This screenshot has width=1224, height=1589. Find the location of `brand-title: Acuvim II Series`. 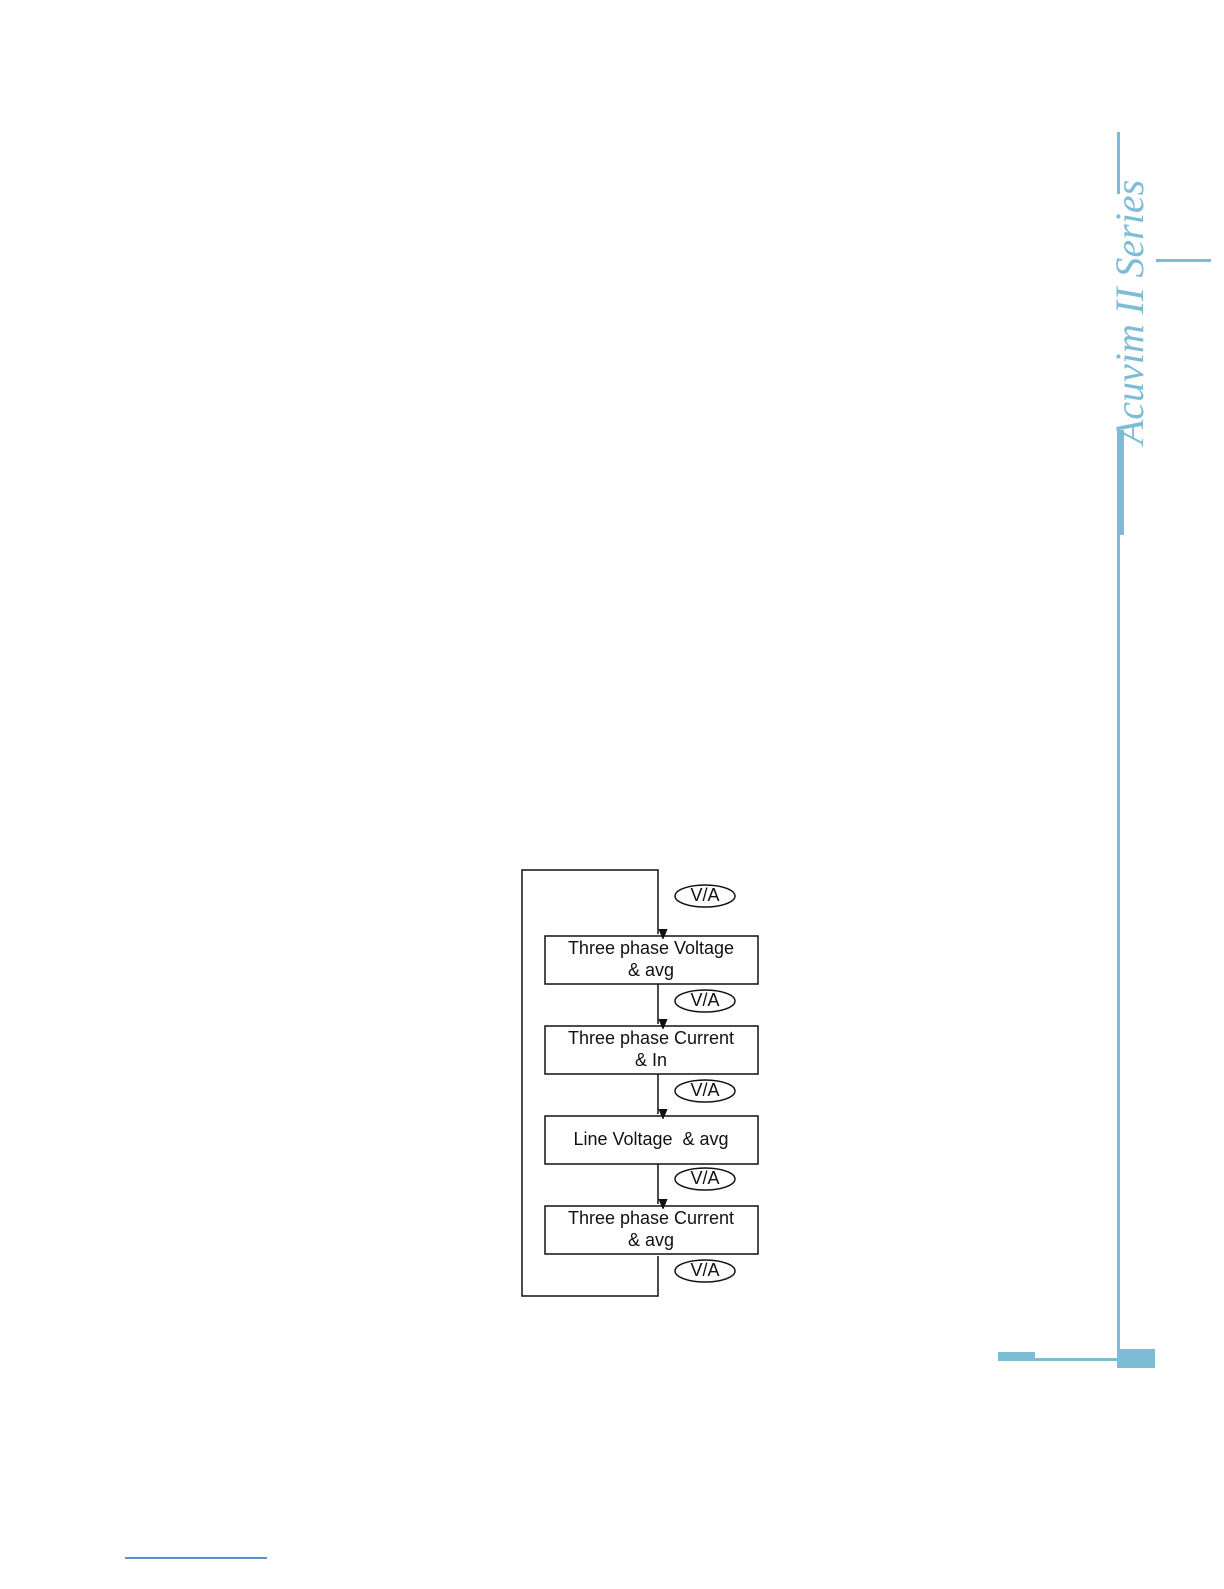

brand-title: Acuvim II Series is located at coordinates (1129, 313).